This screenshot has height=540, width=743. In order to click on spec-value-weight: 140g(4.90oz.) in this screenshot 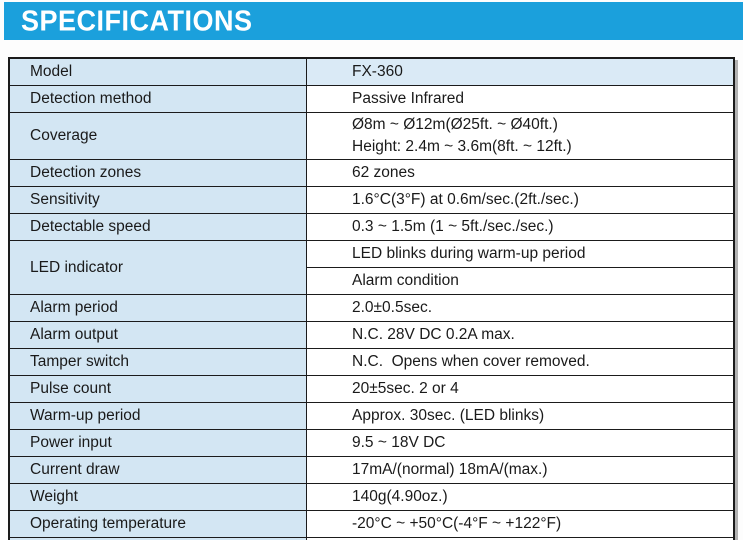, I will do `click(520, 497)`.